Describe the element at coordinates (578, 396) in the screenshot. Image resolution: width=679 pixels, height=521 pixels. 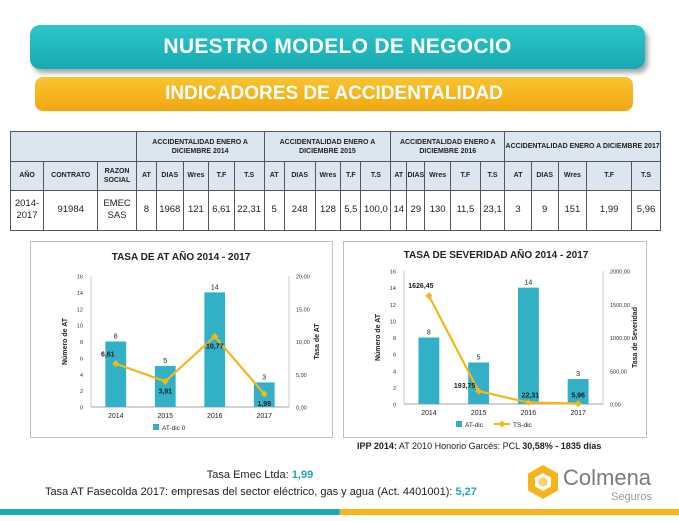
I see `line-value-label: 5,96` at that location.